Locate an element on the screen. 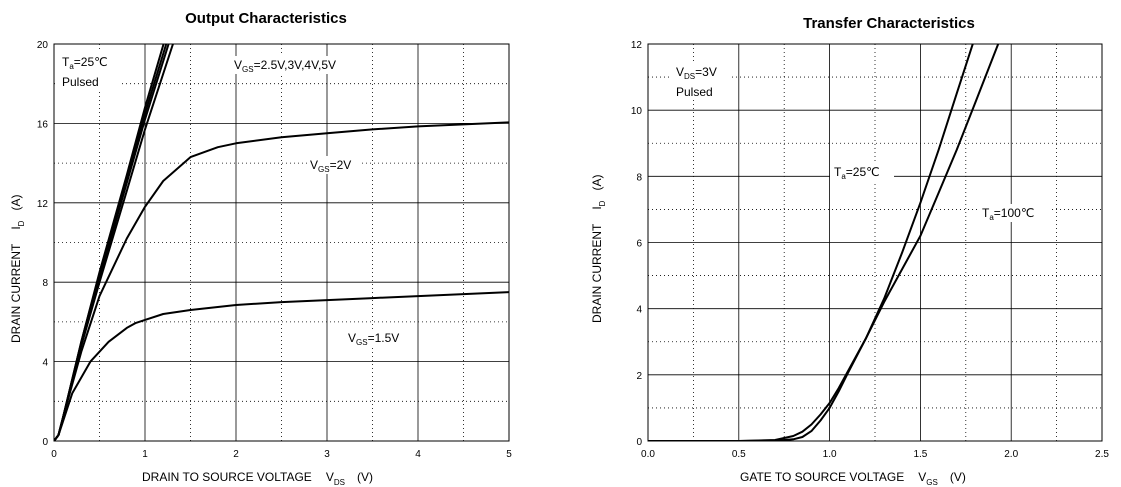 This screenshot has height=487, width=1121. chart2-y-ticks: 0 2 4 6 8 10 12 is located at coordinates (637, 244).